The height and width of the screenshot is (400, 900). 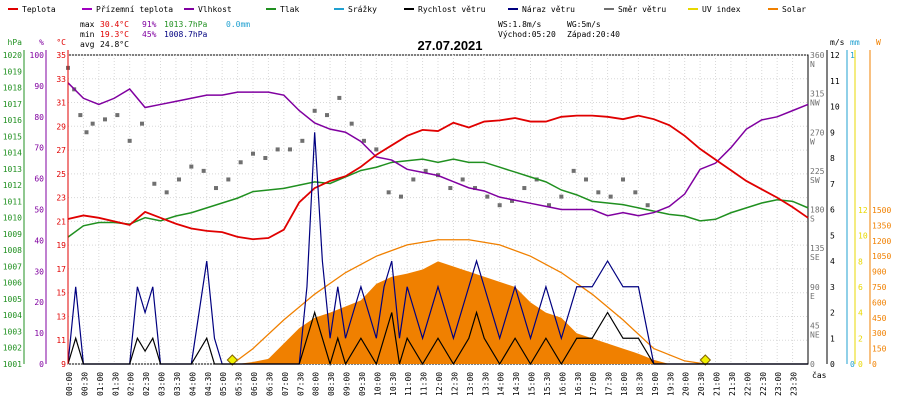 I want to click on x-tick-label: 22:00, so click(x=747, y=384).